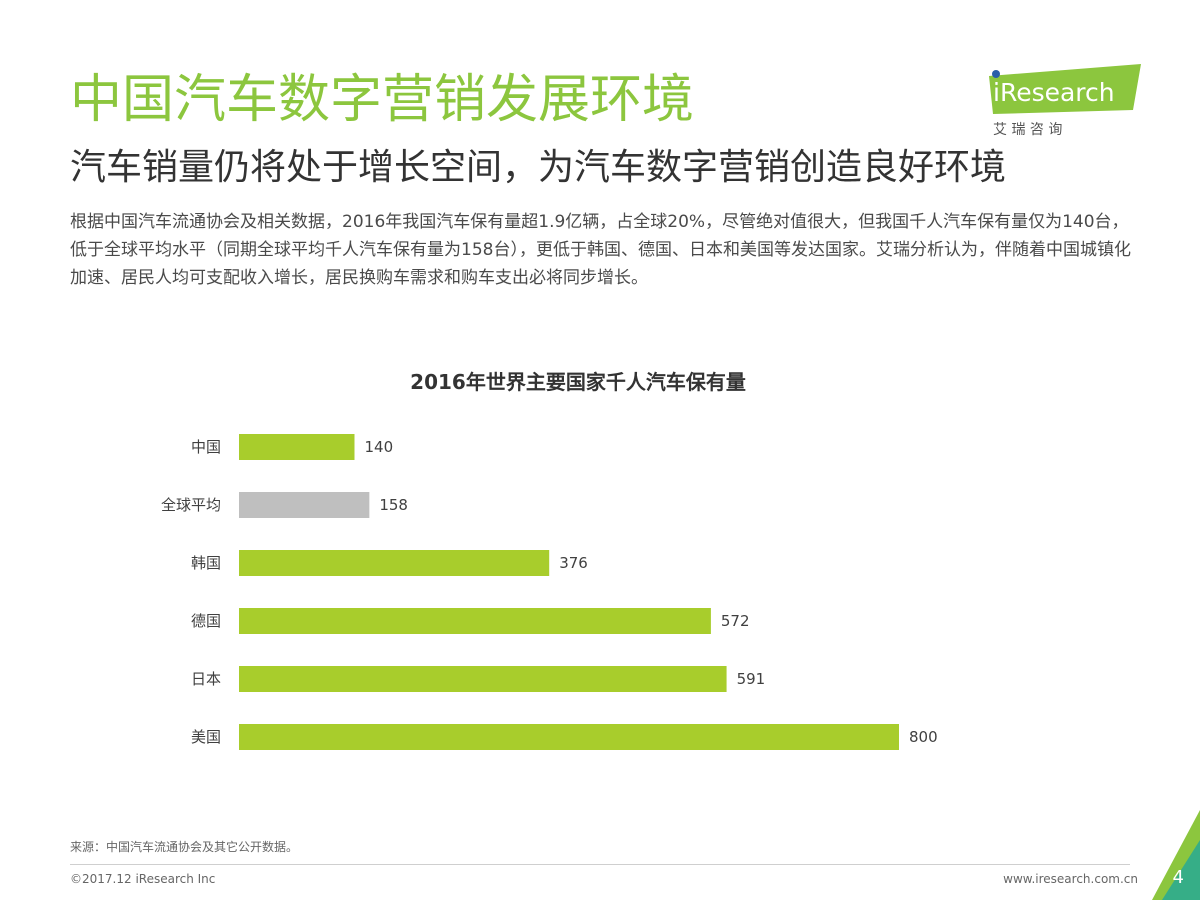 This screenshot has height=900, width=1200. I want to click on logo-chinese: 艾 瑞 咨 询, so click(1027, 130).